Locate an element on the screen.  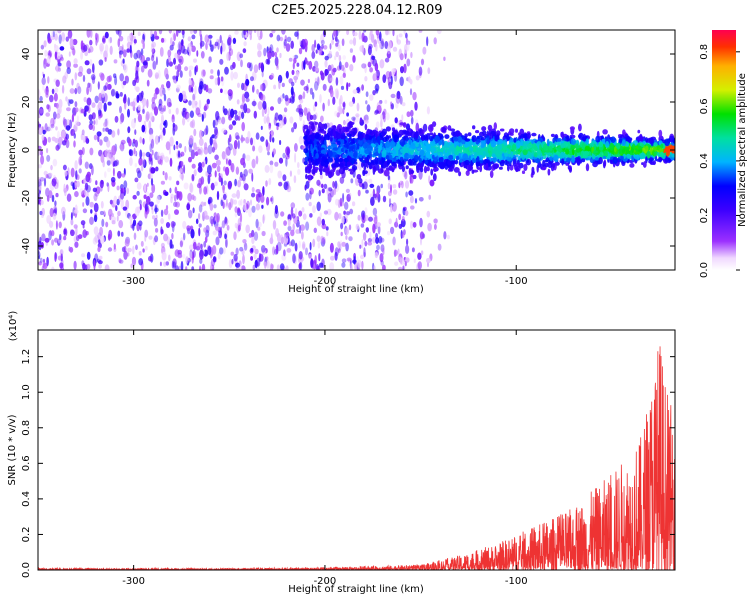
colorbar-tick-label: 0.2 is located at coordinates (704, 216).